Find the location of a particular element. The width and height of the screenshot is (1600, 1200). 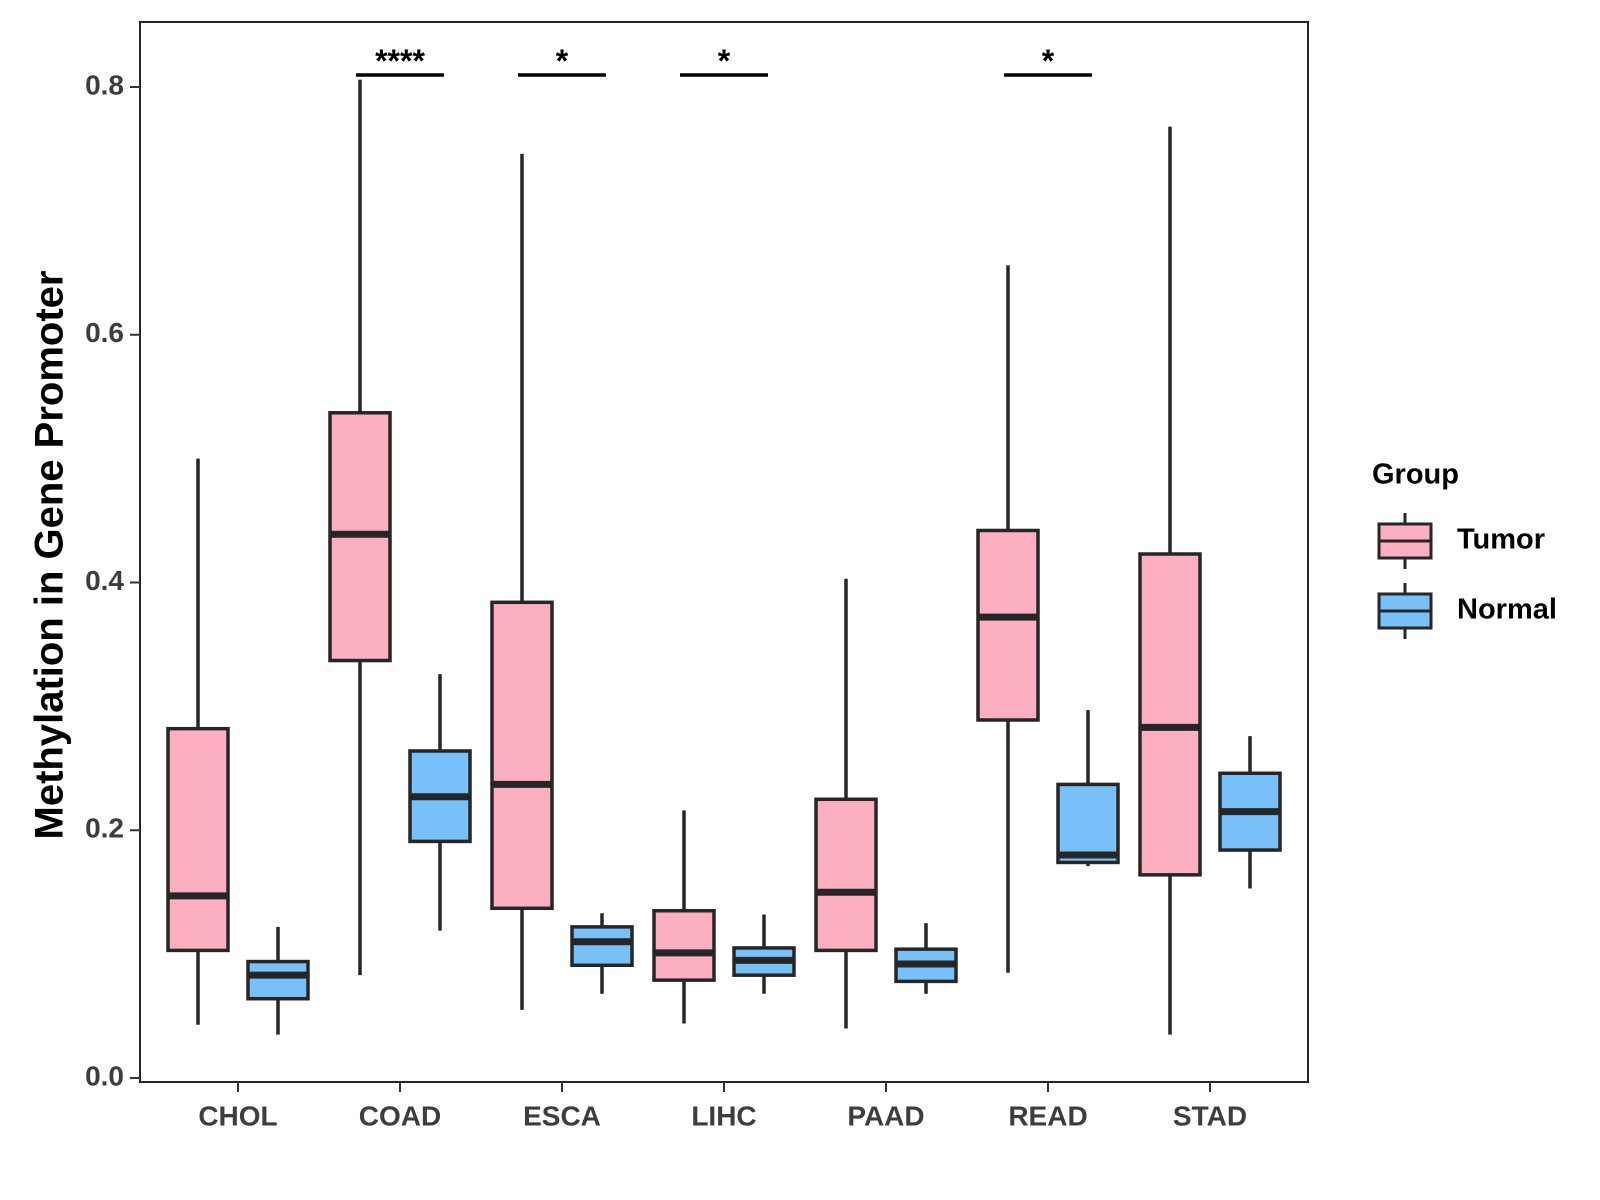

box-normal-read is located at coordinates (1088, 788).